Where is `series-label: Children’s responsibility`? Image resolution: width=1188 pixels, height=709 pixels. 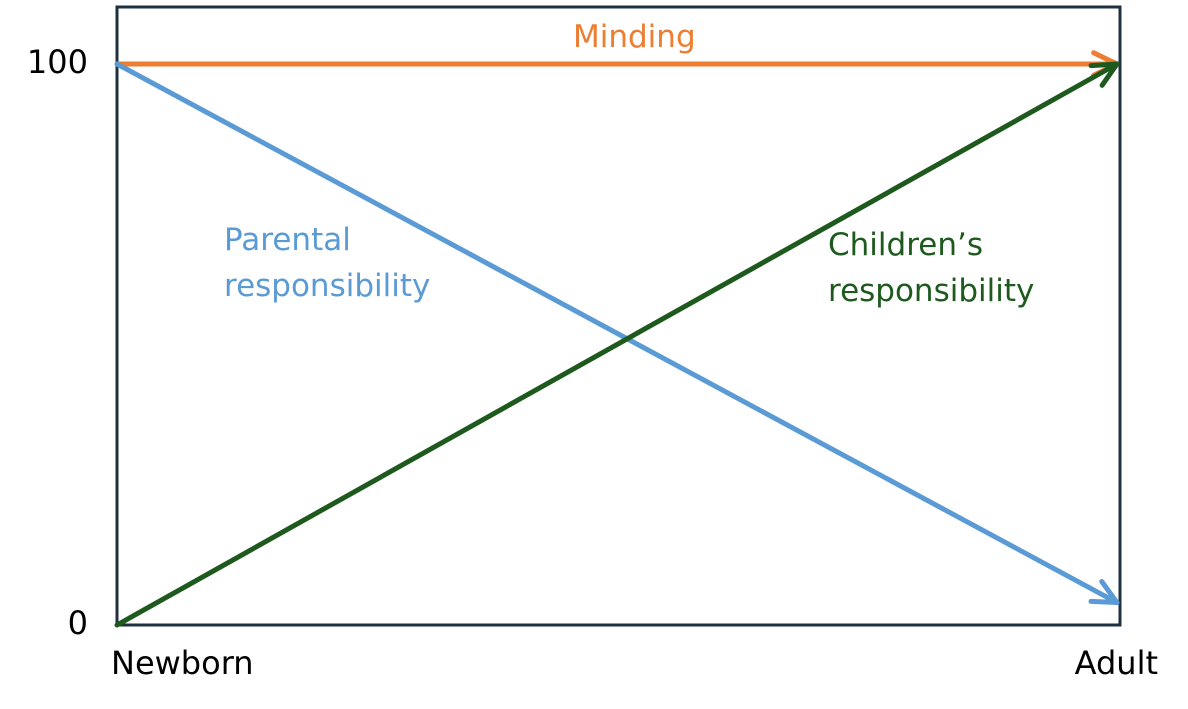 series-label: Children’s responsibility is located at coordinates (931, 268).